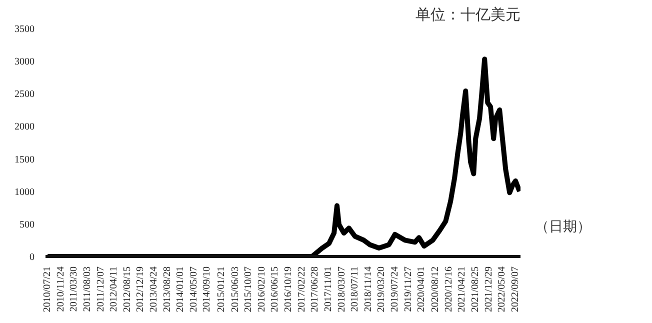 This screenshot has width=652, height=323. What do you see at coordinates (462, 289) in the screenshot?
I see `x-tick-label: 2021/04/21` at bounding box center [462, 289].